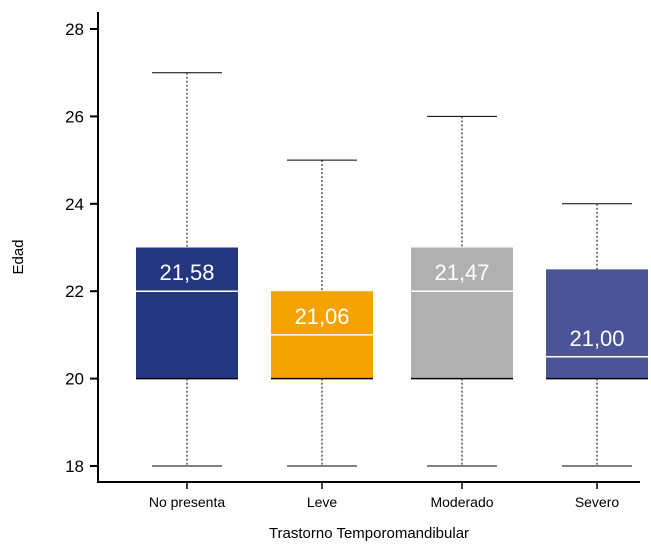  Describe the element at coordinates (74, 466) in the screenshot. I see `y-tick-label: 18` at that location.